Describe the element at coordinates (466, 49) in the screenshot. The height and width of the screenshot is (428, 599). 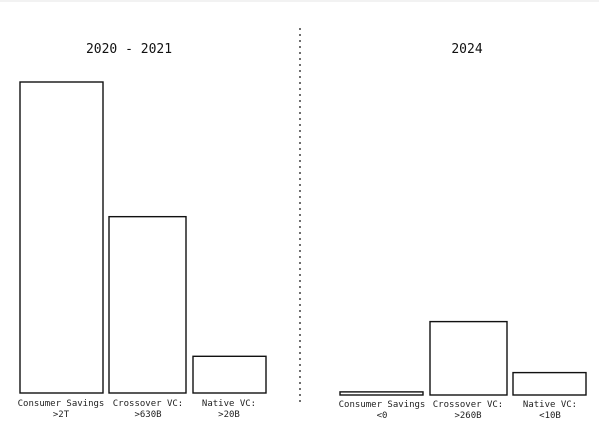
I see `panel-title-right: 2024` at that location.